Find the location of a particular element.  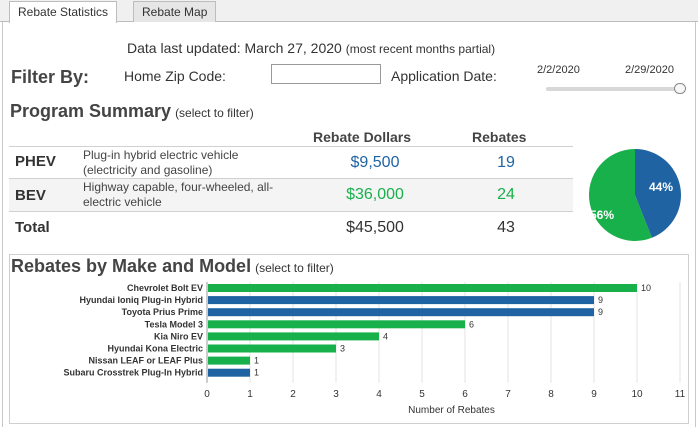

row-dollars: $45,500 is located at coordinates (375, 227).